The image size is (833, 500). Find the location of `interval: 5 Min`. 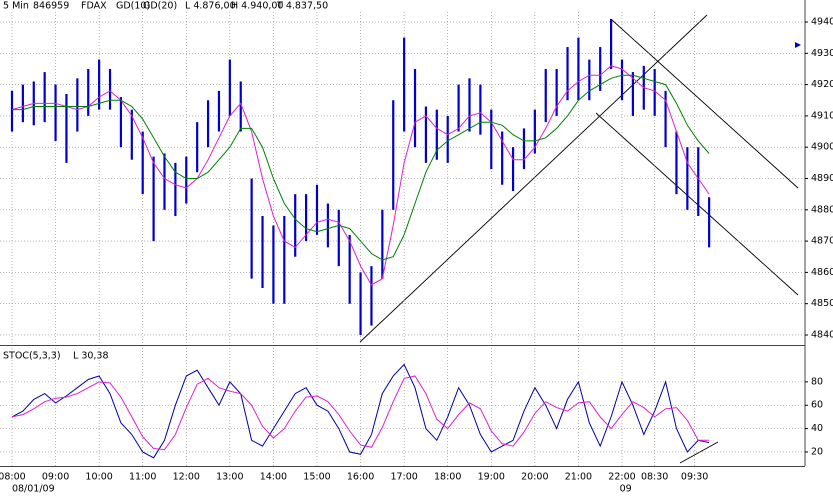

interval: 5 Min is located at coordinates (16, 6).